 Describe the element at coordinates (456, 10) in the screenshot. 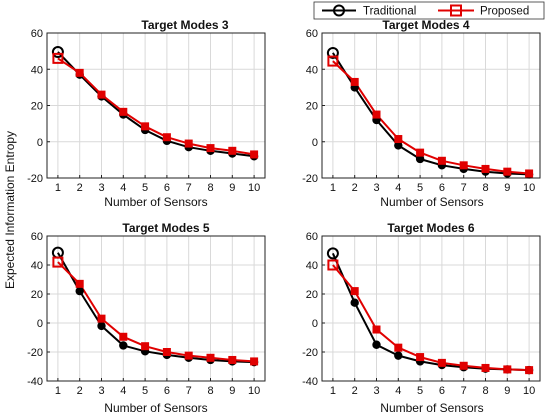

I see `legend-marker-proposed` at that location.